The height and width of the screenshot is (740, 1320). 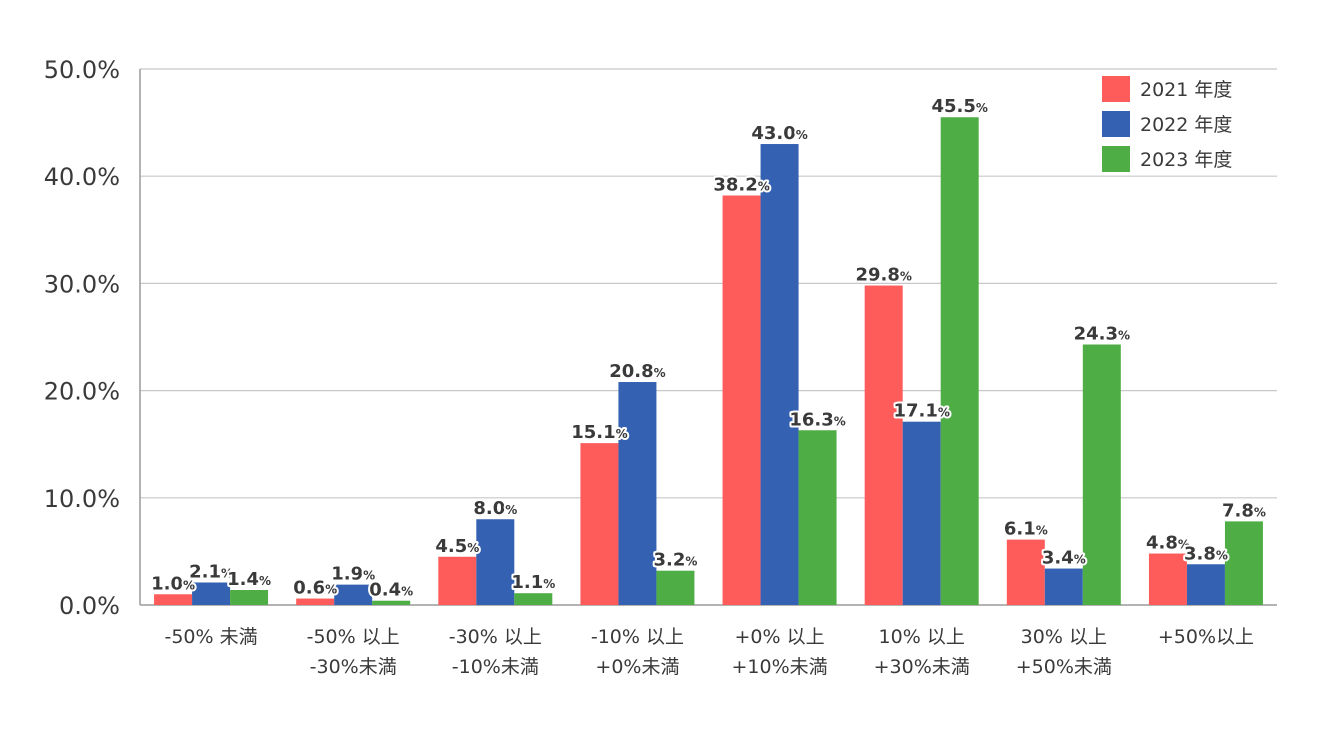 I want to click on y-tick-label: 20.0%, so click(x=82, y=392).